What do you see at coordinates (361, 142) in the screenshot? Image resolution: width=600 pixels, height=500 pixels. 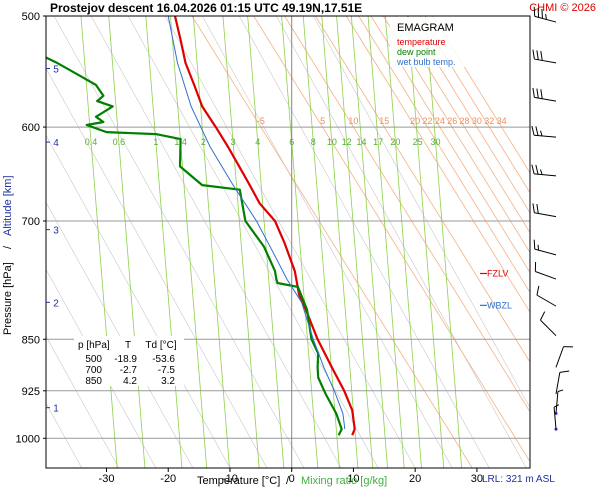 I see `mixing-ratio-label: 14` at bounding box center [361, 142].